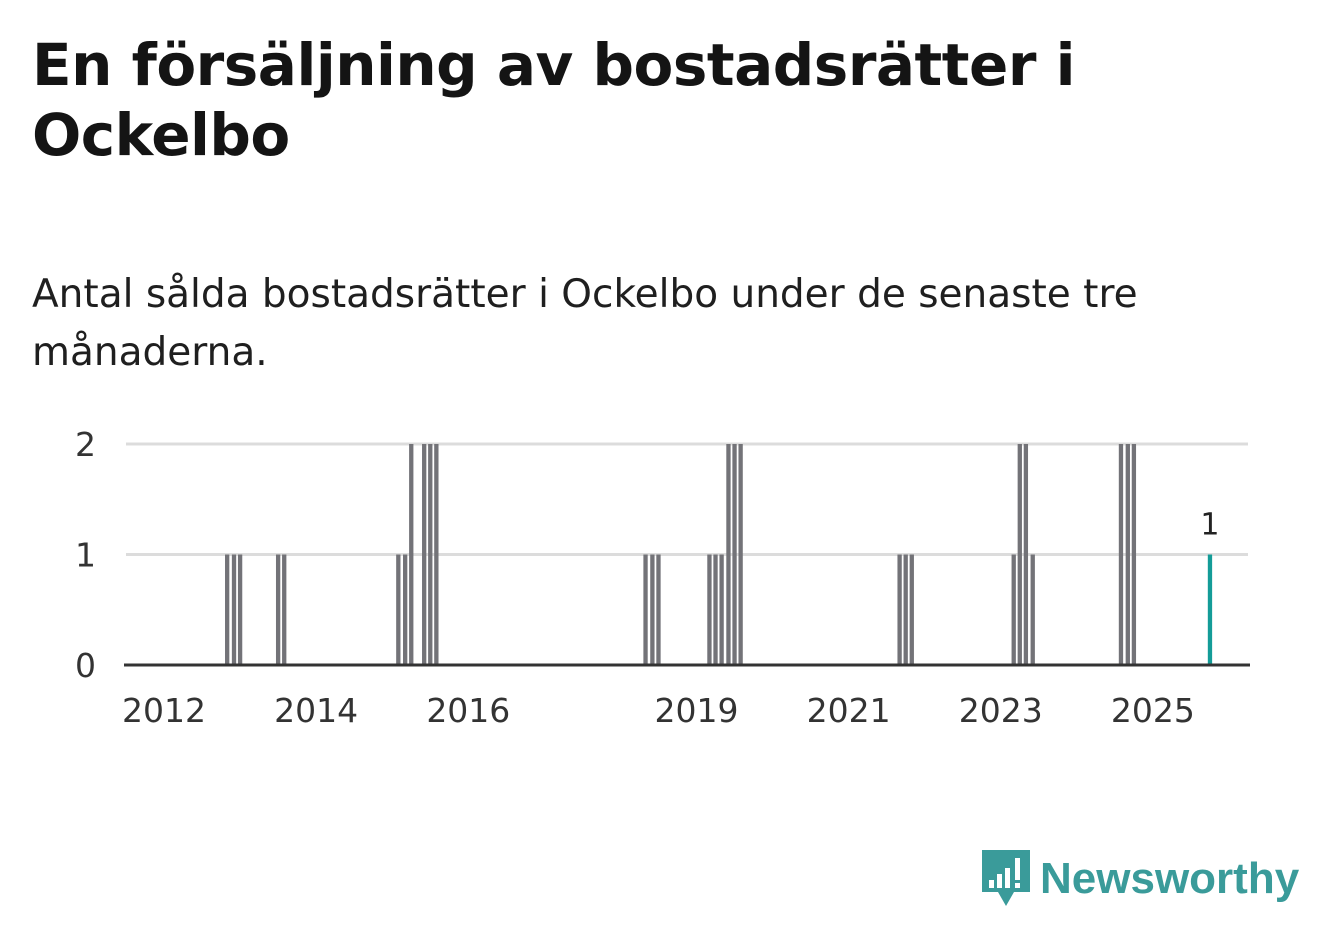 The width and height of the screenshot is (1322, 939). Describe the element at coordinates (1210, 609) in the screenshot. I see `bar-highlighted` at that location.